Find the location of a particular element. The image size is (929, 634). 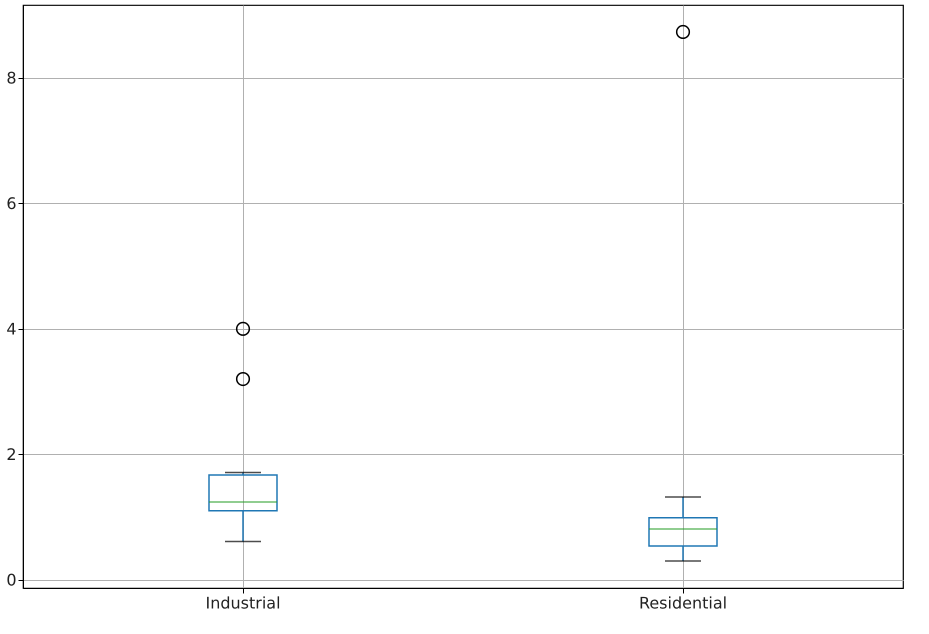

y-tick-label: 4 is located at coordinates (11, 328).